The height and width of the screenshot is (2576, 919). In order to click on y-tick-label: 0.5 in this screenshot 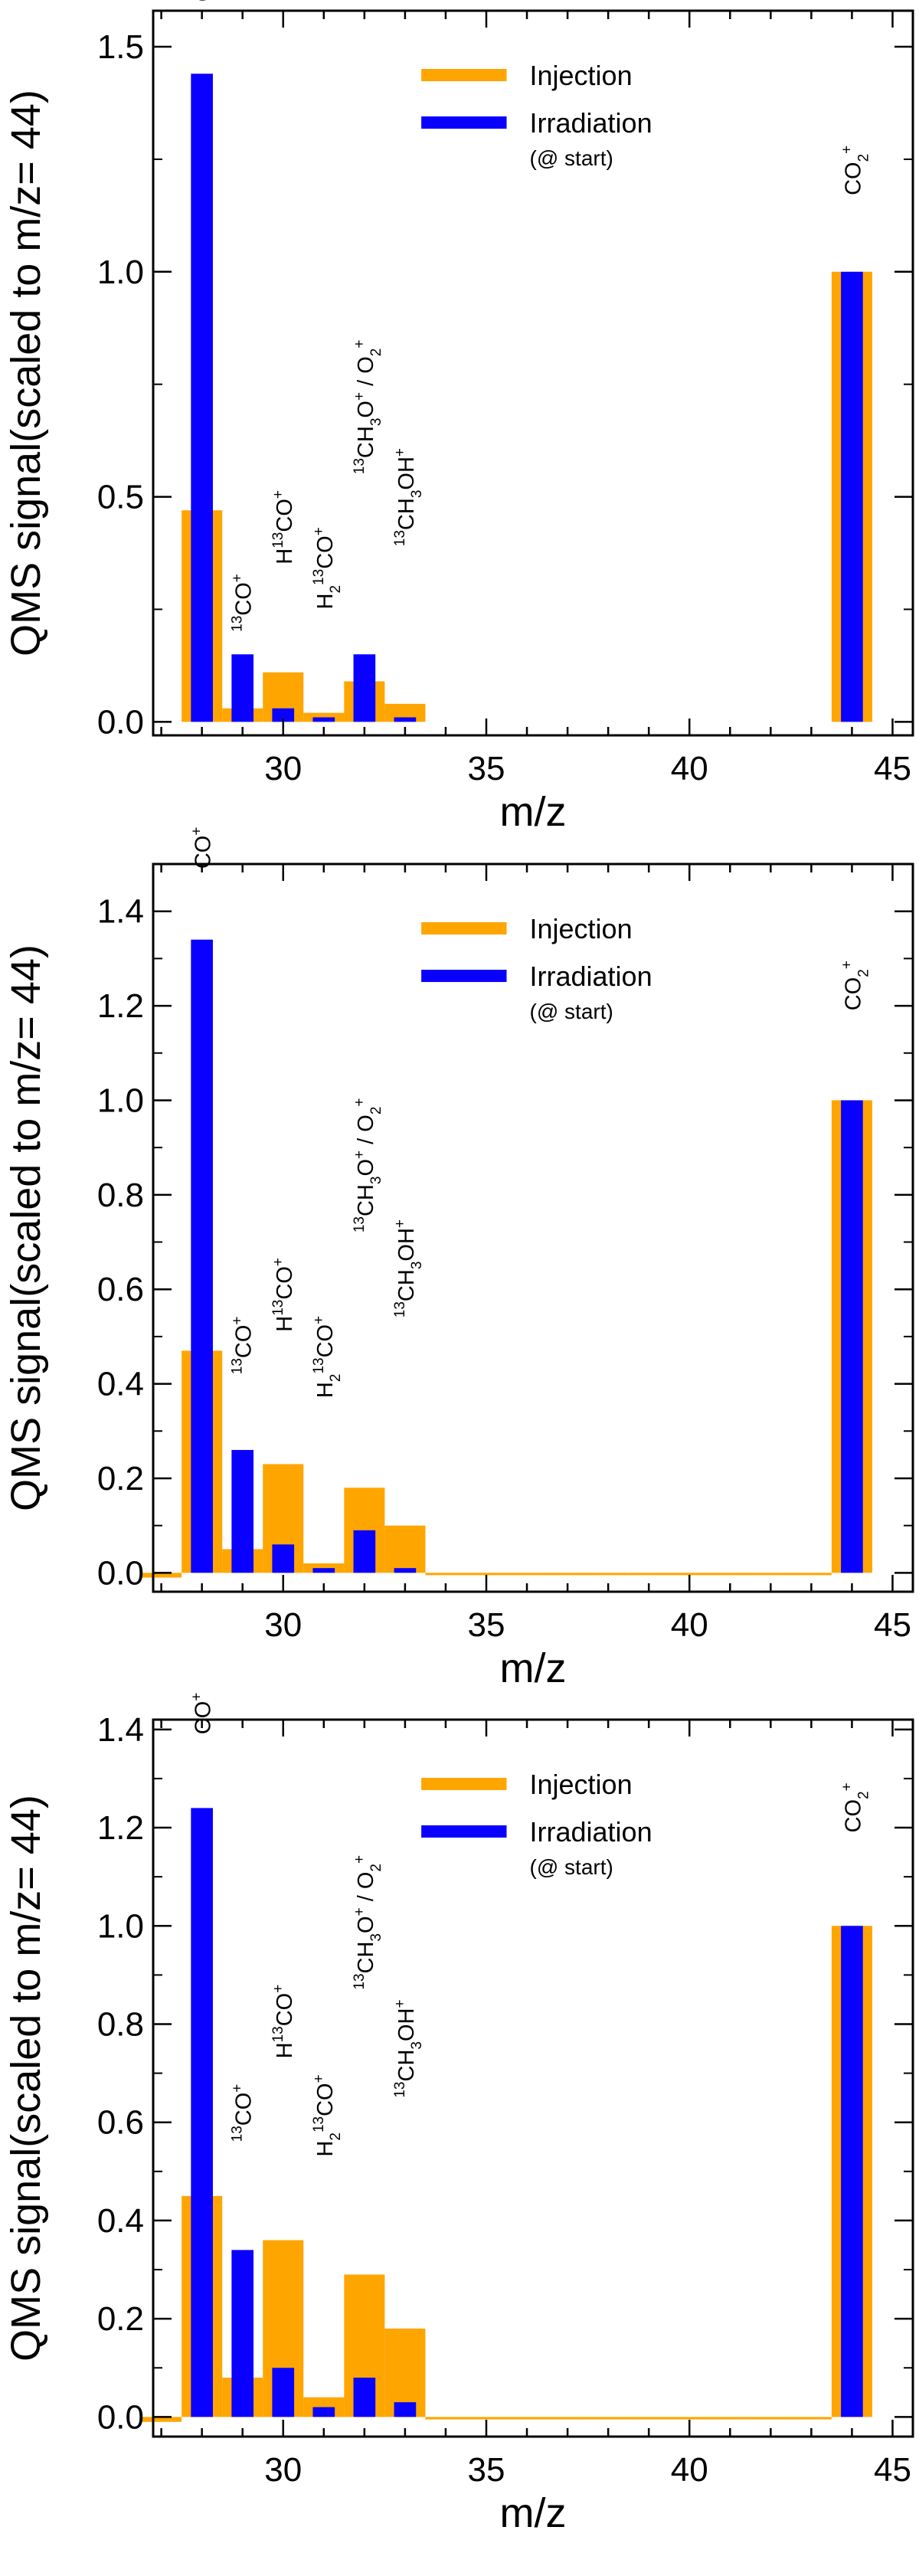, I will do `click(121, 497)`.